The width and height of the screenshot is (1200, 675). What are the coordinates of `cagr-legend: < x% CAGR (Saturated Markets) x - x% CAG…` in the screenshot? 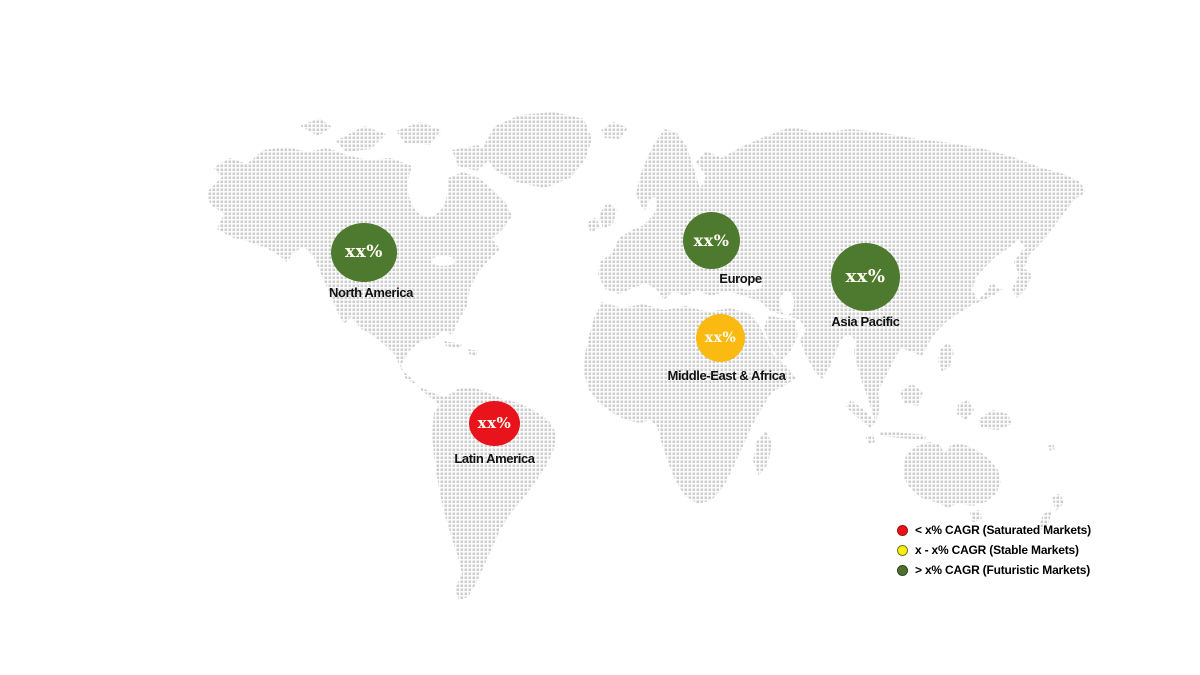 It's located at (994, 550).